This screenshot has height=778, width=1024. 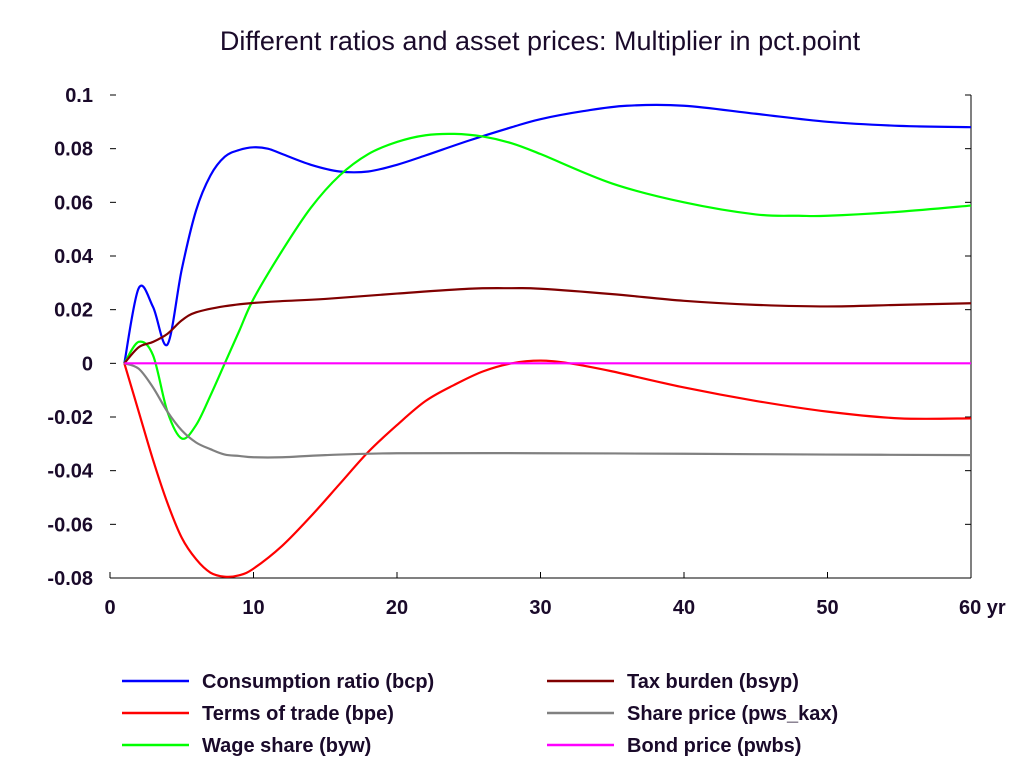 What do you see at coordinates (714, 746) in the screenshot?
I see `legend-label-bond-price-pwbs: Bond price (pwbs)` at bounding box center [714, 746].